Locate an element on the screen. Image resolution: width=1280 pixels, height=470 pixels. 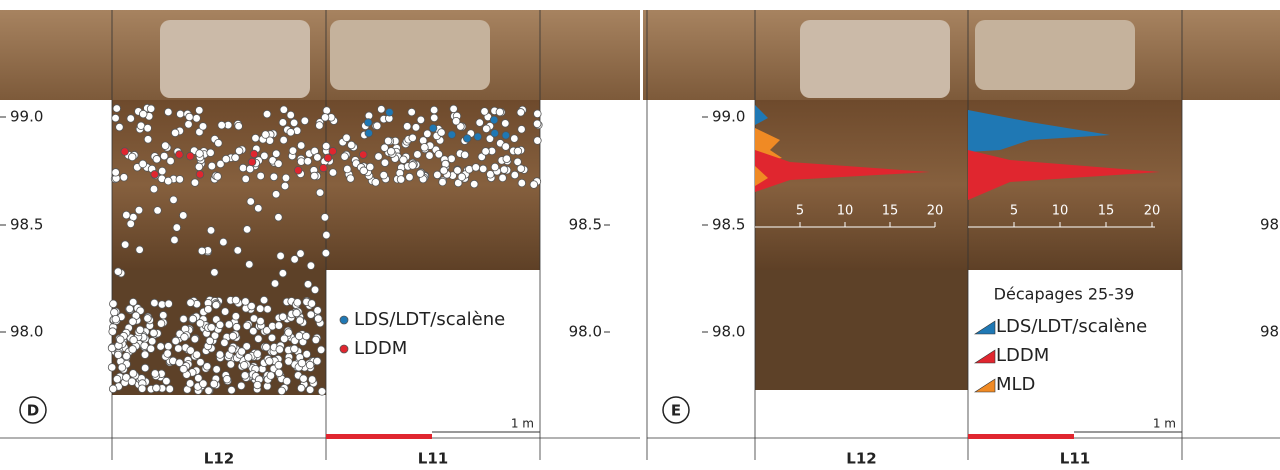
elevation-label: 98.0 is located at coordinates (1270, 332).